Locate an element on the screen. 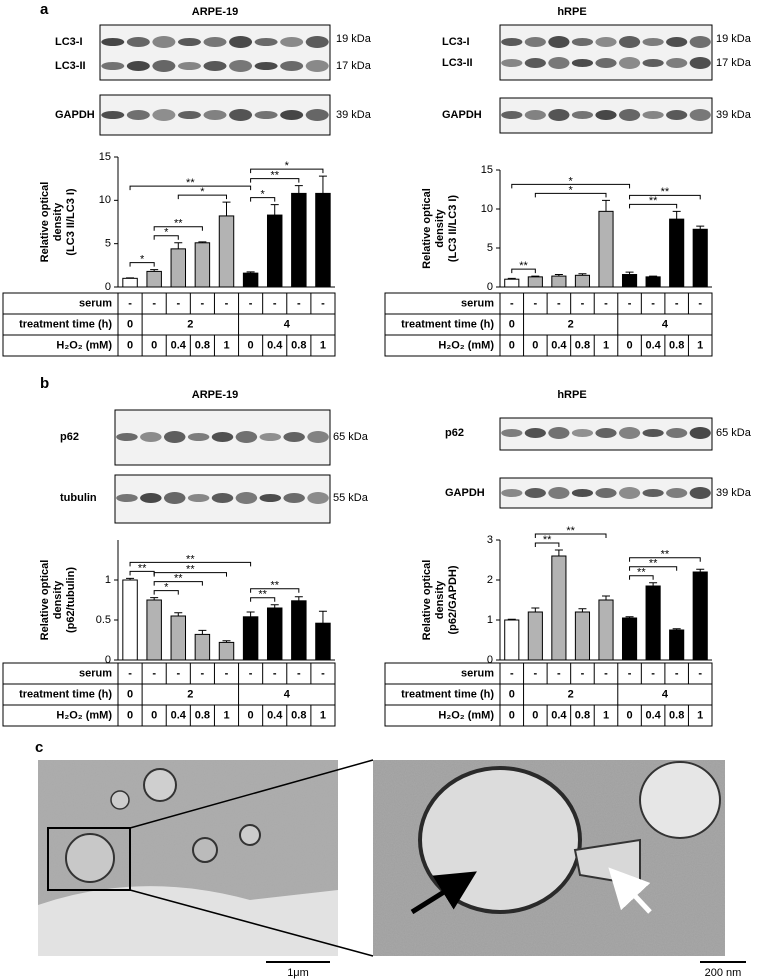 The width and height of the screenshot is (762, 980). blot is located at coordinates (215, 52).